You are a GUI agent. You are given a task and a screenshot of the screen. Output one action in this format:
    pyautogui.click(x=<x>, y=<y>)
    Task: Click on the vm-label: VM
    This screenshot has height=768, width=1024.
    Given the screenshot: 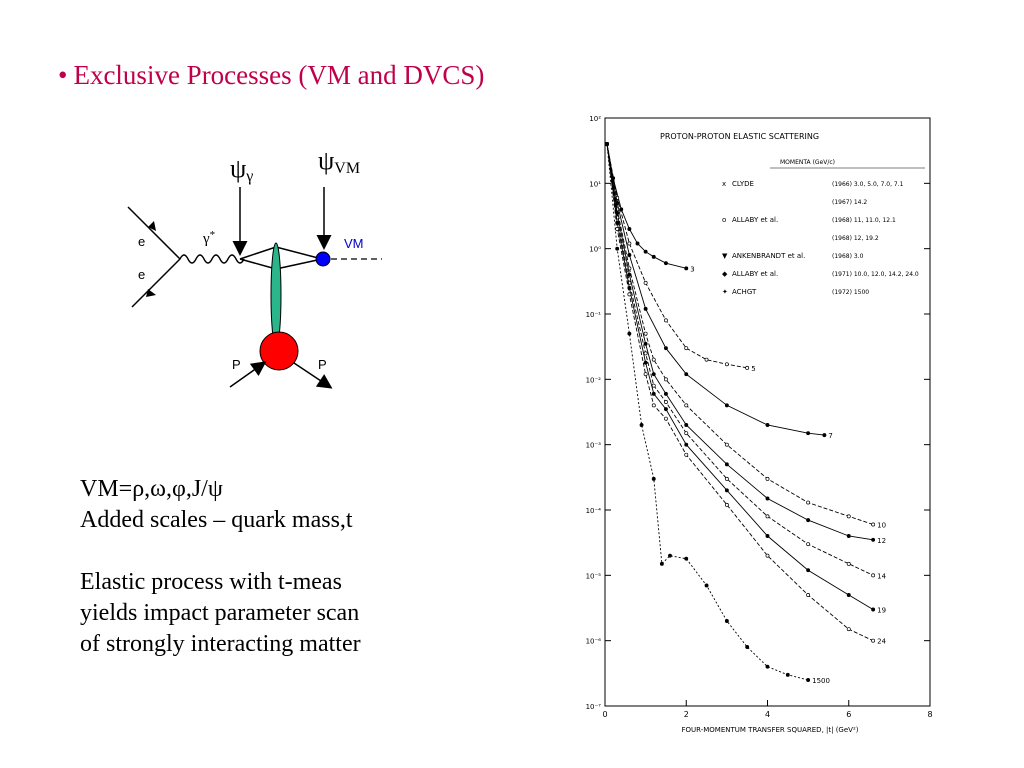 What is the action you would take?
    pyautogui.click(x=354, y=243)
    